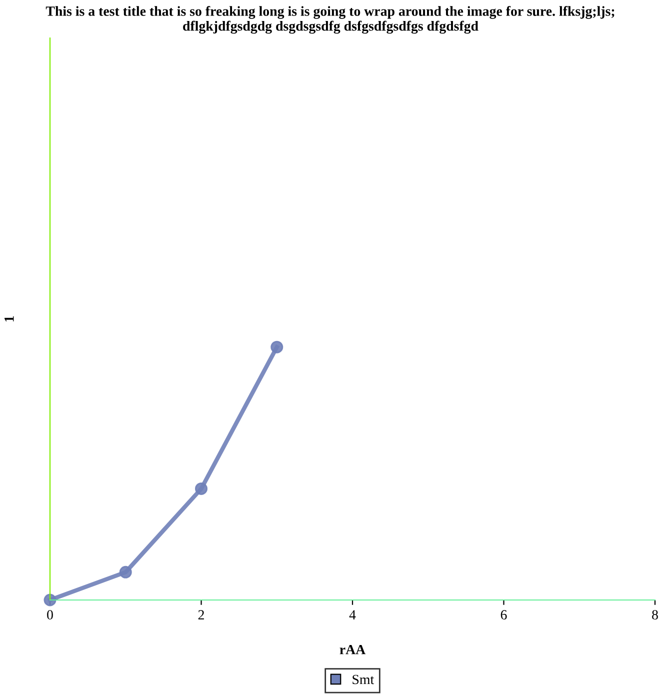 The image size is (661, 699). Describe the element at coordinates (201, 615) in the screenshot. I see `x-tick-label: 2` at that location.